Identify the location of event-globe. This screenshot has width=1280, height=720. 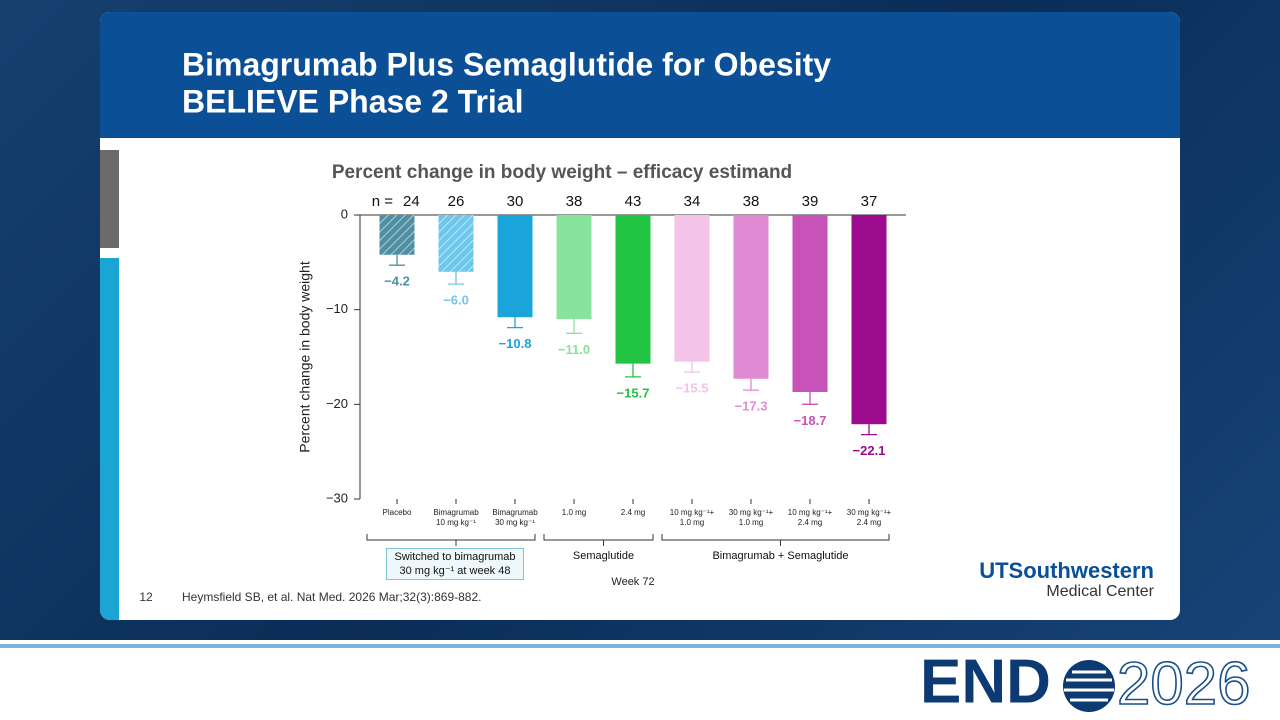
(1089, 686).